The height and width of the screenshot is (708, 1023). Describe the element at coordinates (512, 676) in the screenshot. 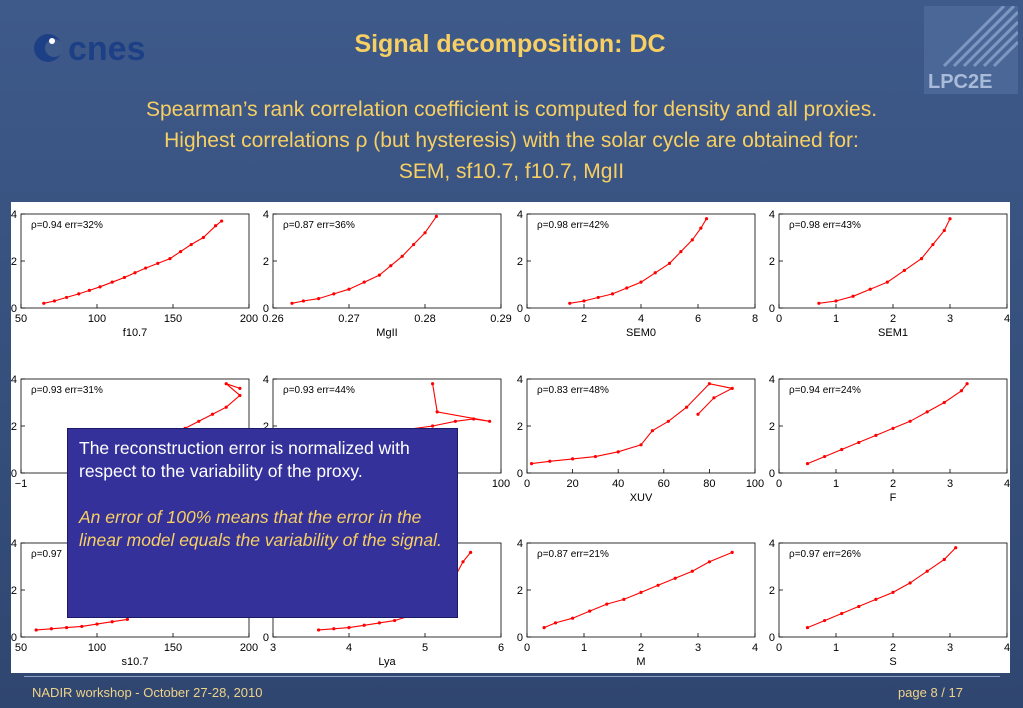

I see `footer-divider` at that location.